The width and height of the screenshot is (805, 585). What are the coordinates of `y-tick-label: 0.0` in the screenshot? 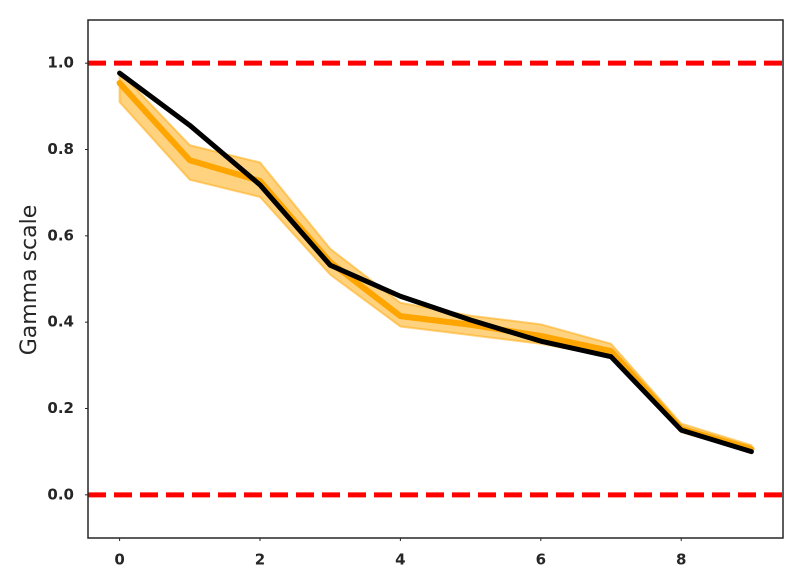 It's located at (60, 494).